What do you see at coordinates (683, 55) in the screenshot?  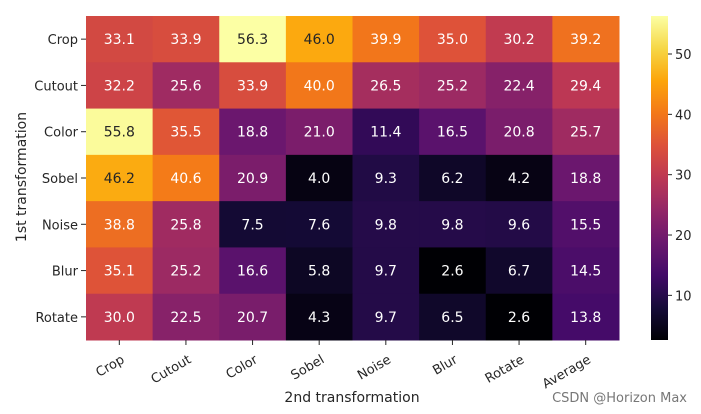 I see `colorbar-tick-label: 50` at bounding box center [683, 55].